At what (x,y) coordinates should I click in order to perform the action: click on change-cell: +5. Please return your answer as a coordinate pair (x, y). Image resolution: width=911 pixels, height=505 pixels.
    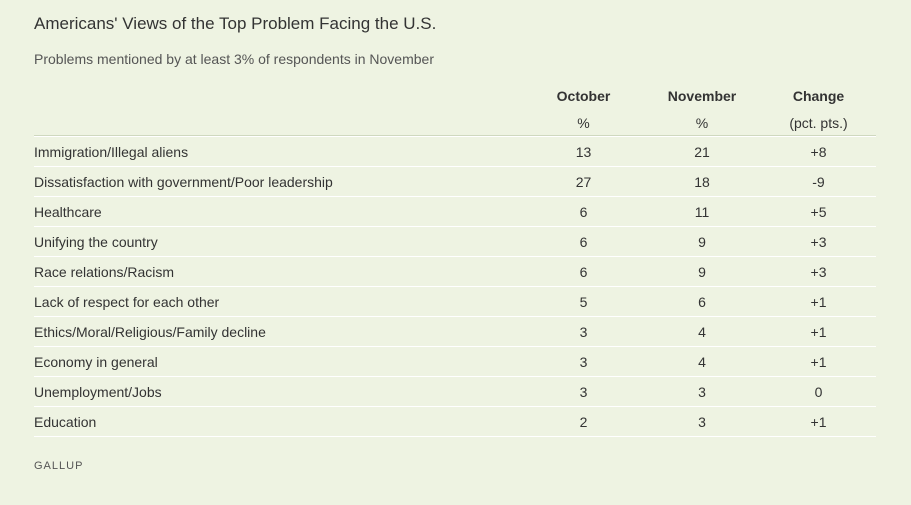
    Looking at the image, I should click on (818, 211).